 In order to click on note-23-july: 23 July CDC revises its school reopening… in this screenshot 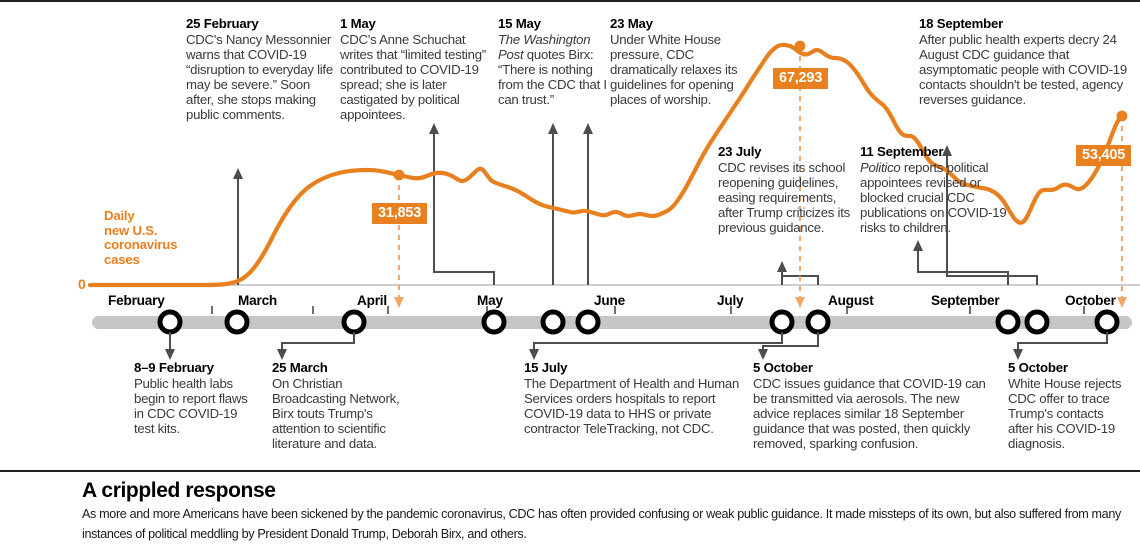, I will do `click(788, 189)`.